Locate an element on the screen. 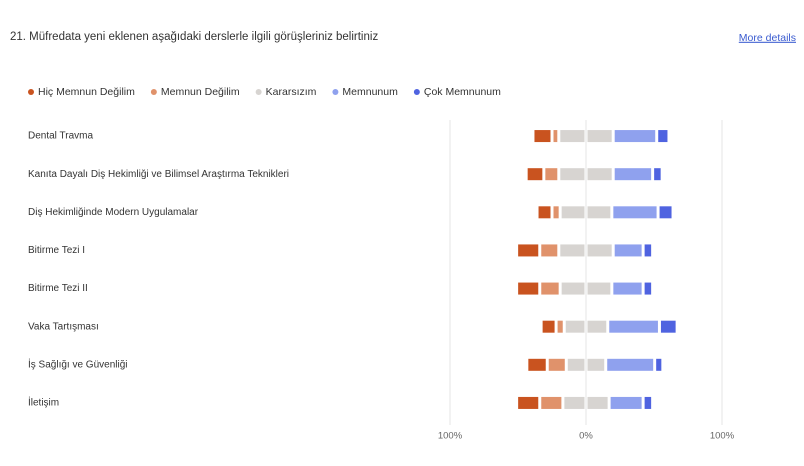 The image size is (804, 466). category-label: Diş Hekimliğinde Modern Uygulamalar is located at coordinates (113, 212).